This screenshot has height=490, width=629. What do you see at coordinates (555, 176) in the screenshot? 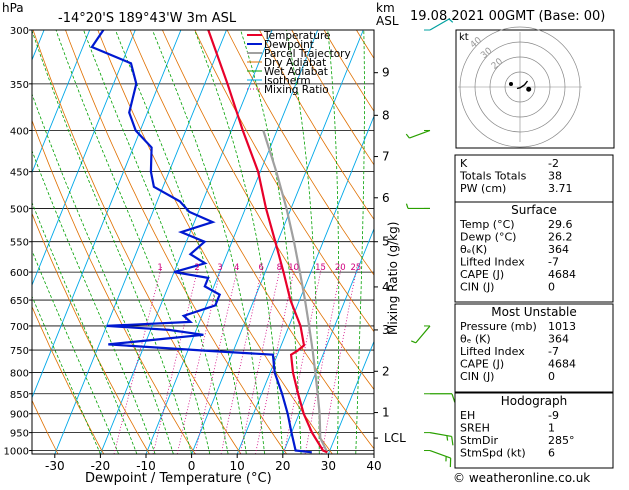
I see `k-index-value-1: 38` at bounding box center [555, 176].